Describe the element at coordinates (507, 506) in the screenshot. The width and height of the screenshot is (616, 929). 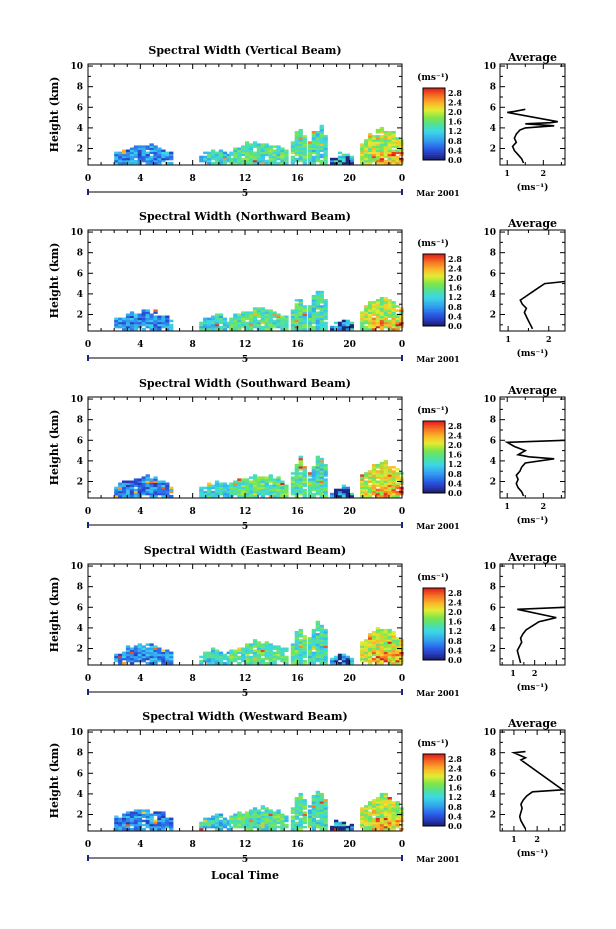
I see `average-x-tick-label: 1` at that location.